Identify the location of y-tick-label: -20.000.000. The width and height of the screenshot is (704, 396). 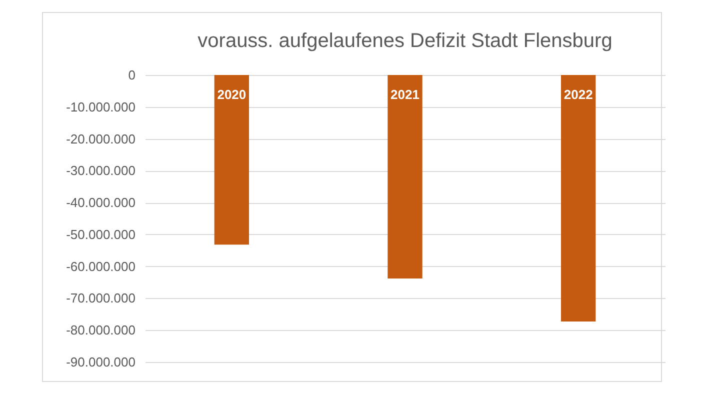
(101, 138).